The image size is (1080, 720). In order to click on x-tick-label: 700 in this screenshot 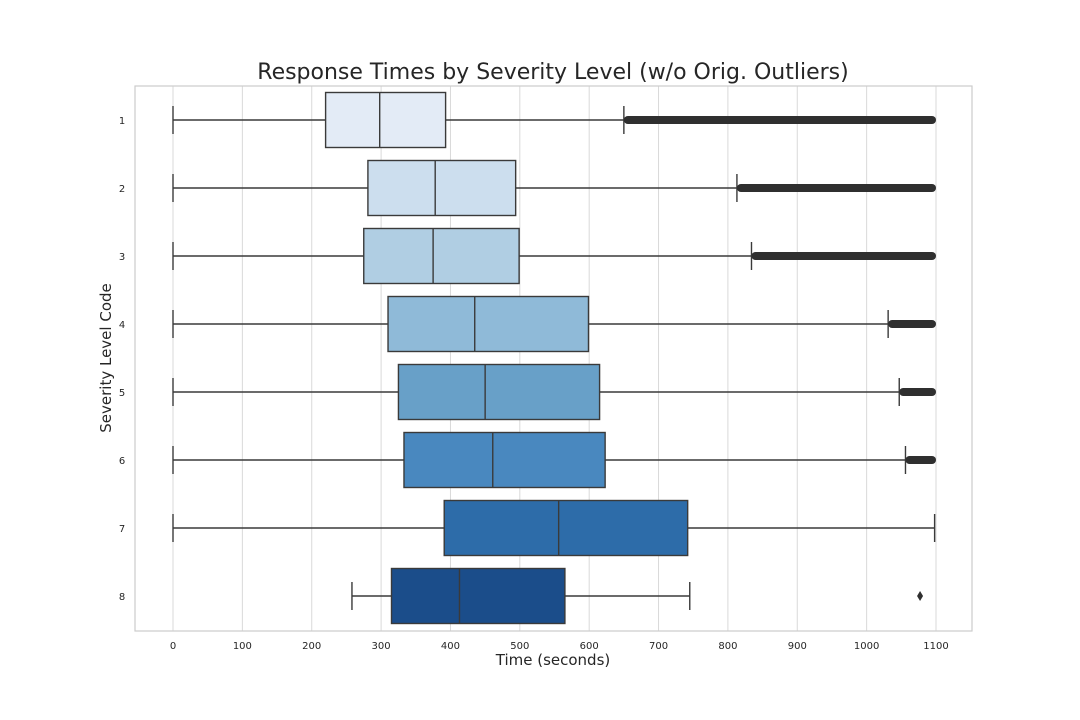, I will do `click(658, 646)`.